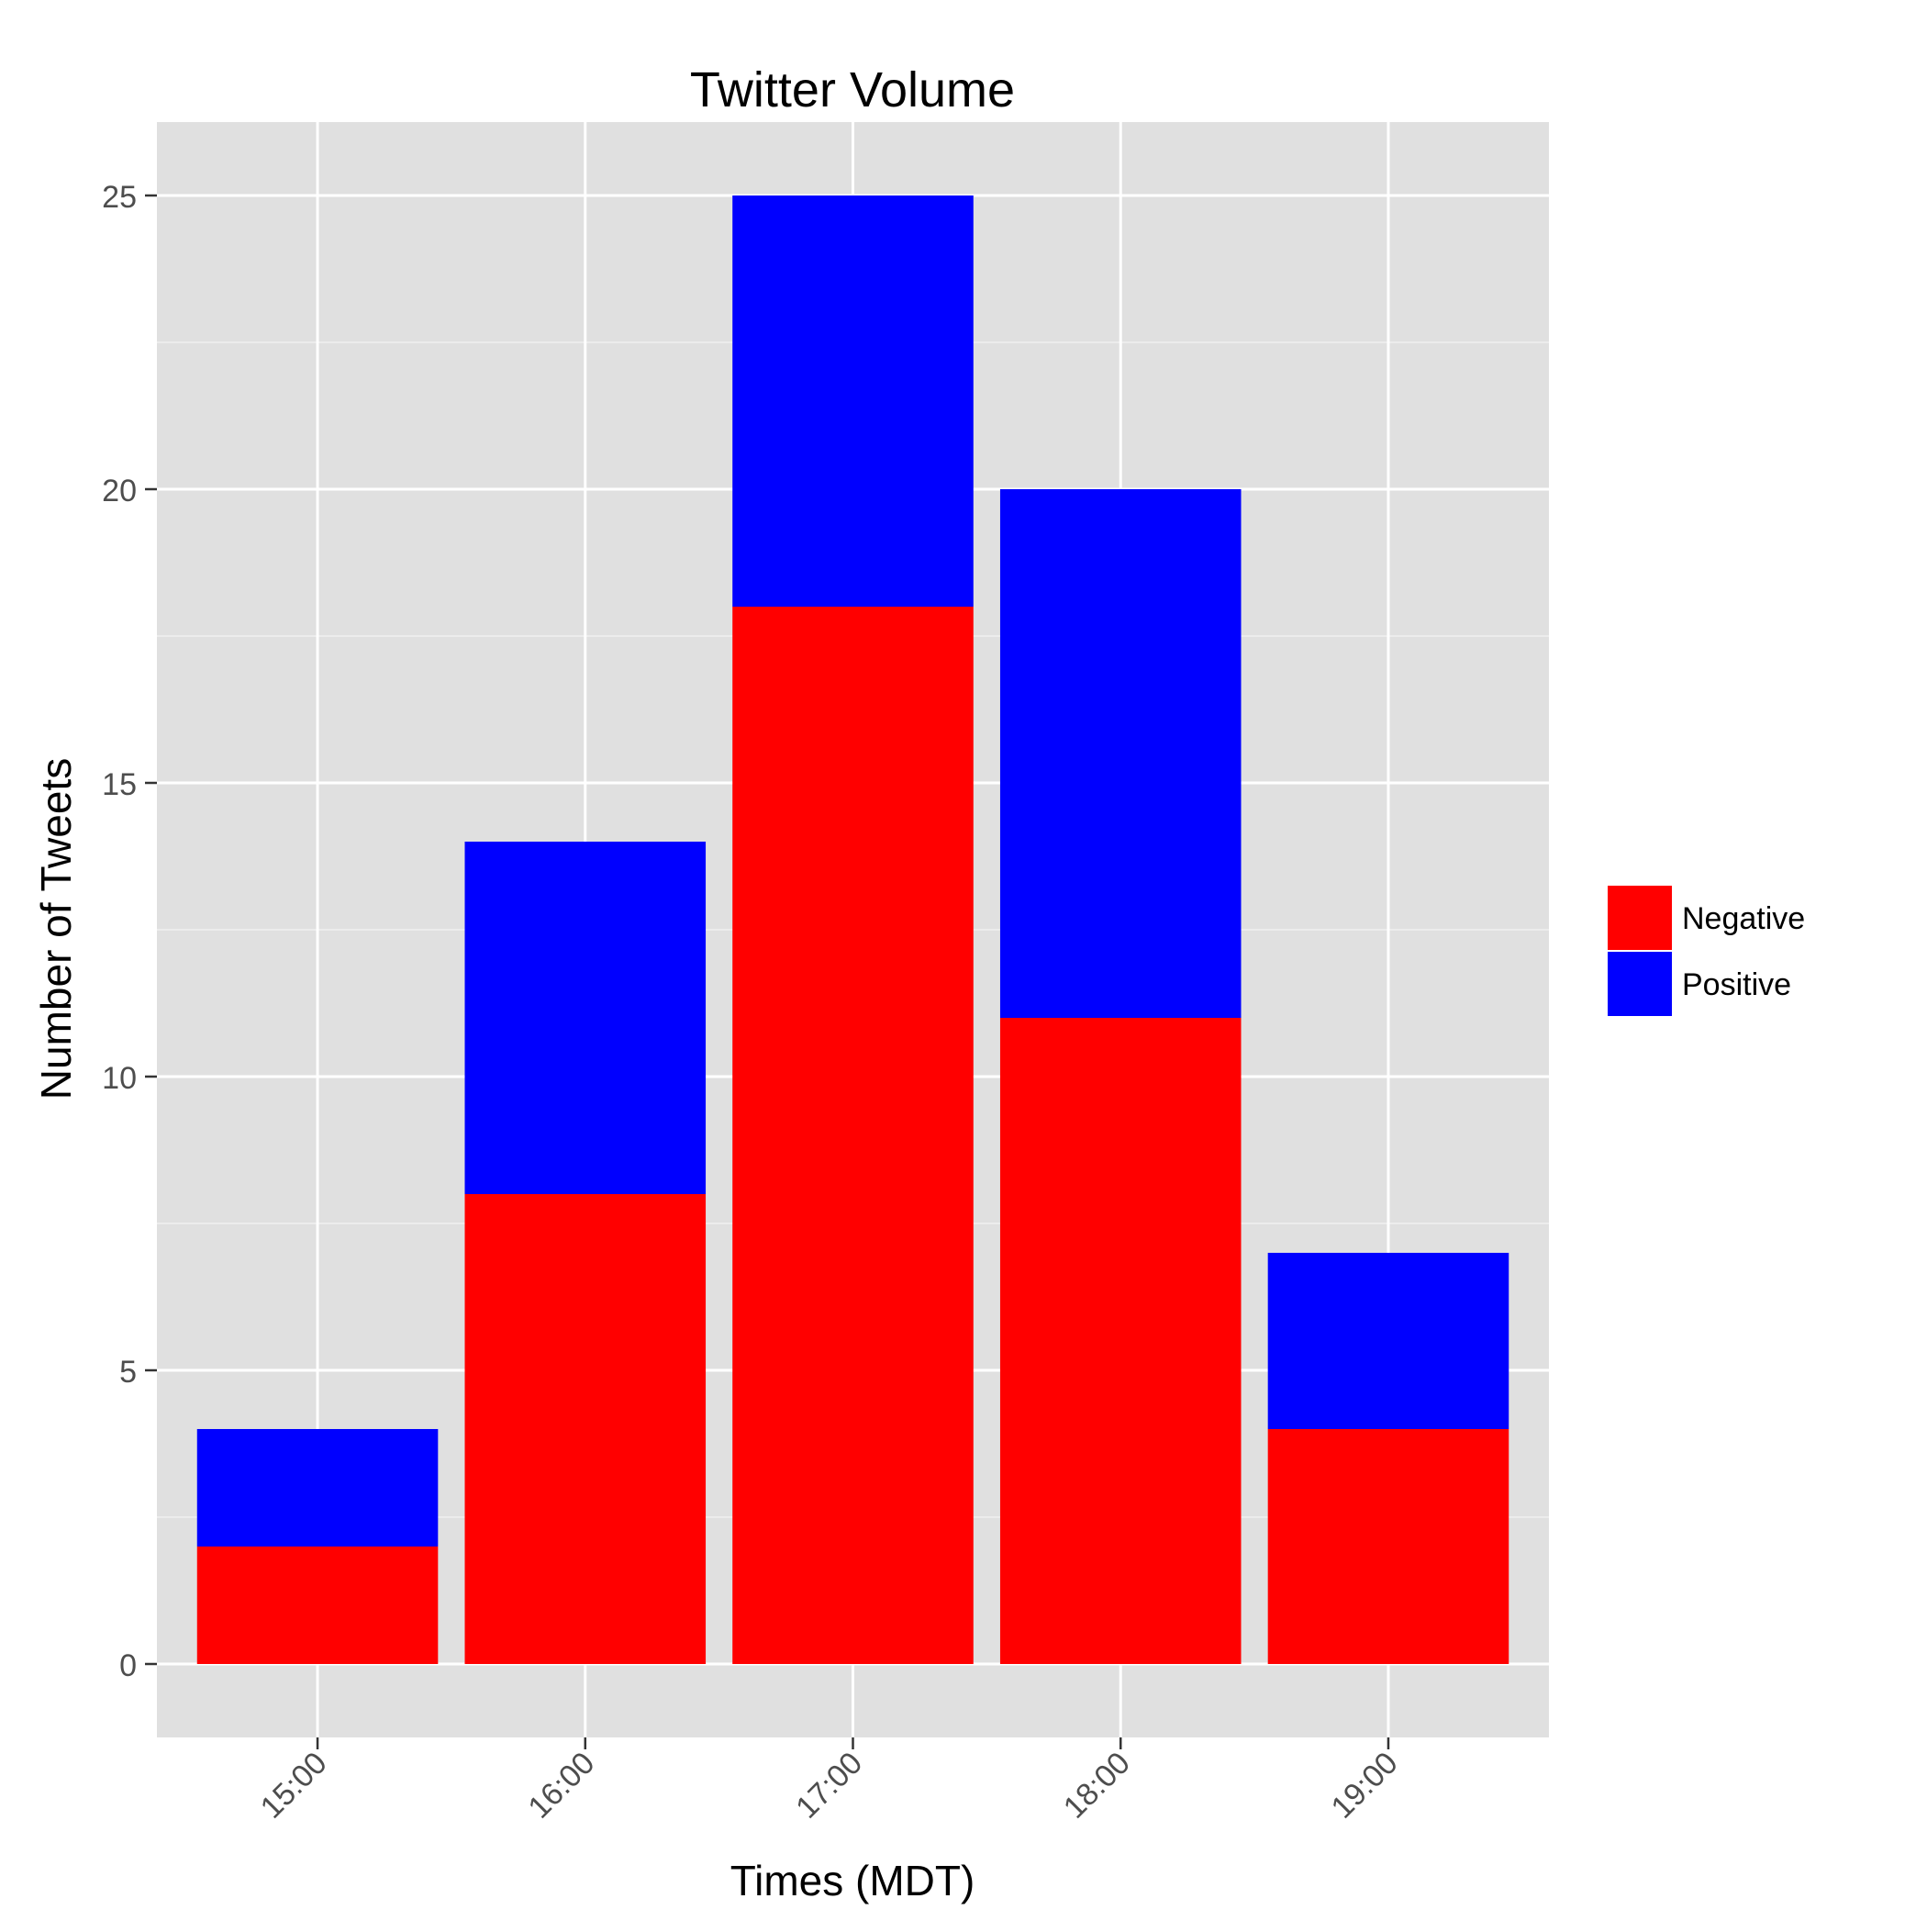 Image resolution: width=1927 pixels, height=1932 pixels. Describe the element at coordinates (128, 1372) in the screenshot. I see `y-tick-label: 5` at that location.